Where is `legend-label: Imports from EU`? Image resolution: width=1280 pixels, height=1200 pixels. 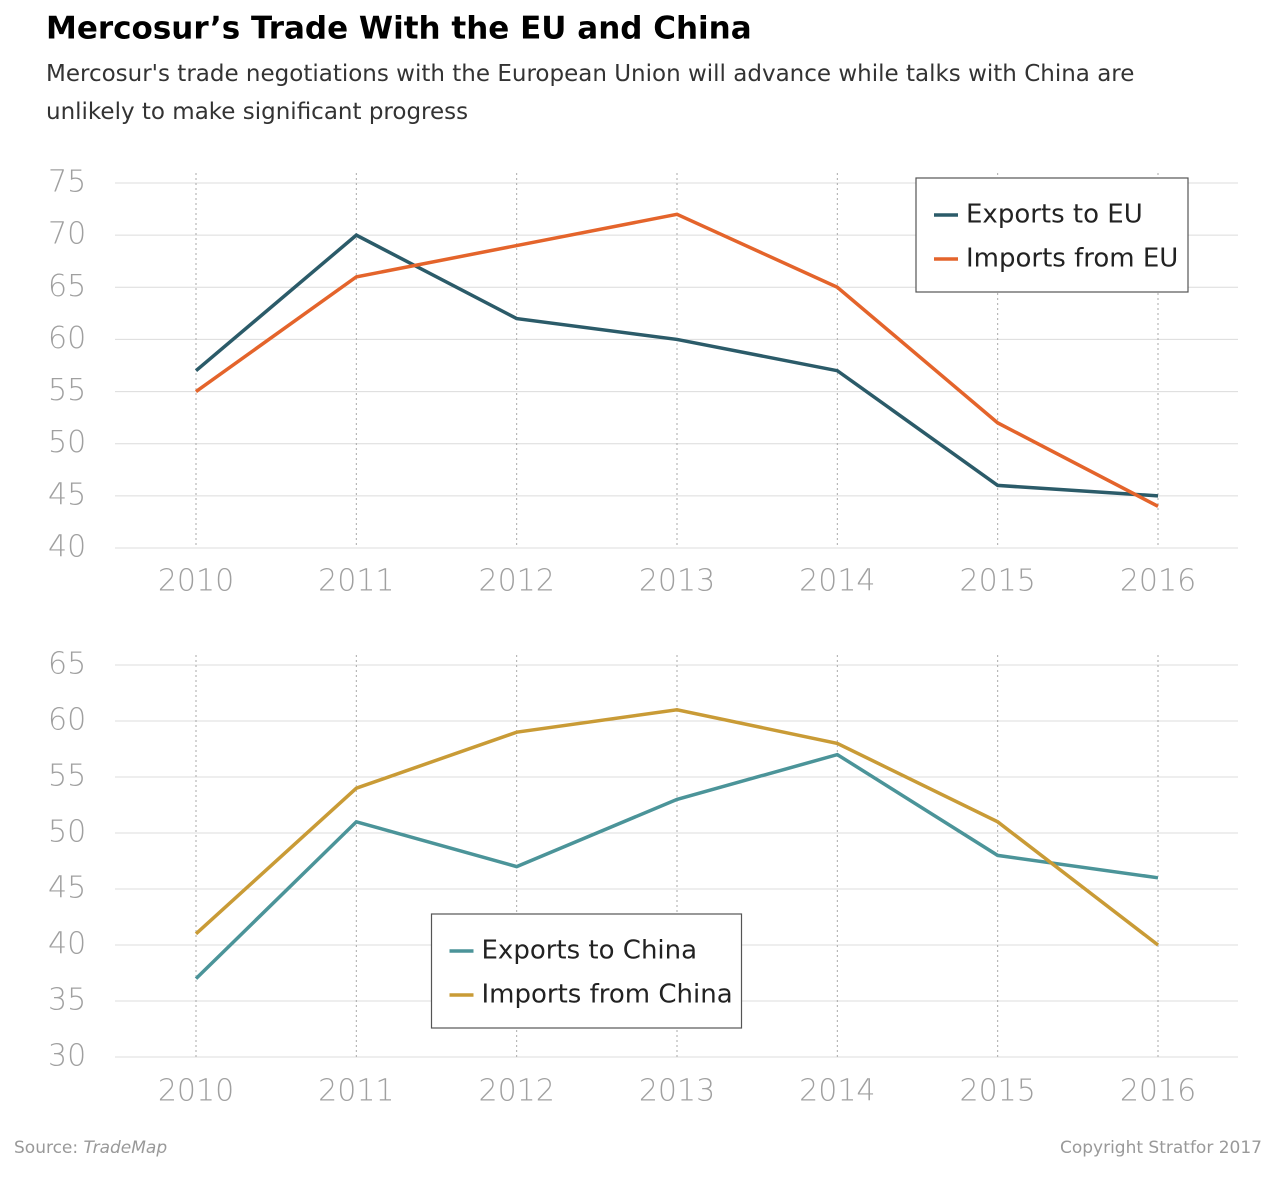 legend-label: Imports from EU is located at coordinates (1072, 259).